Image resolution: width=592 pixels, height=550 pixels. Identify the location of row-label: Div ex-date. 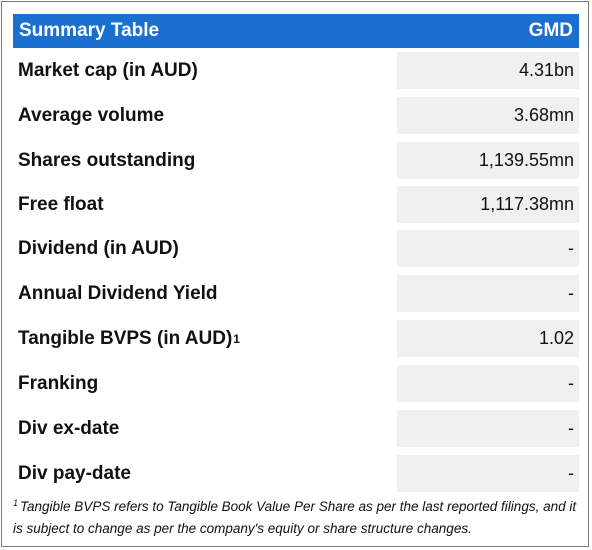
(69, 428).